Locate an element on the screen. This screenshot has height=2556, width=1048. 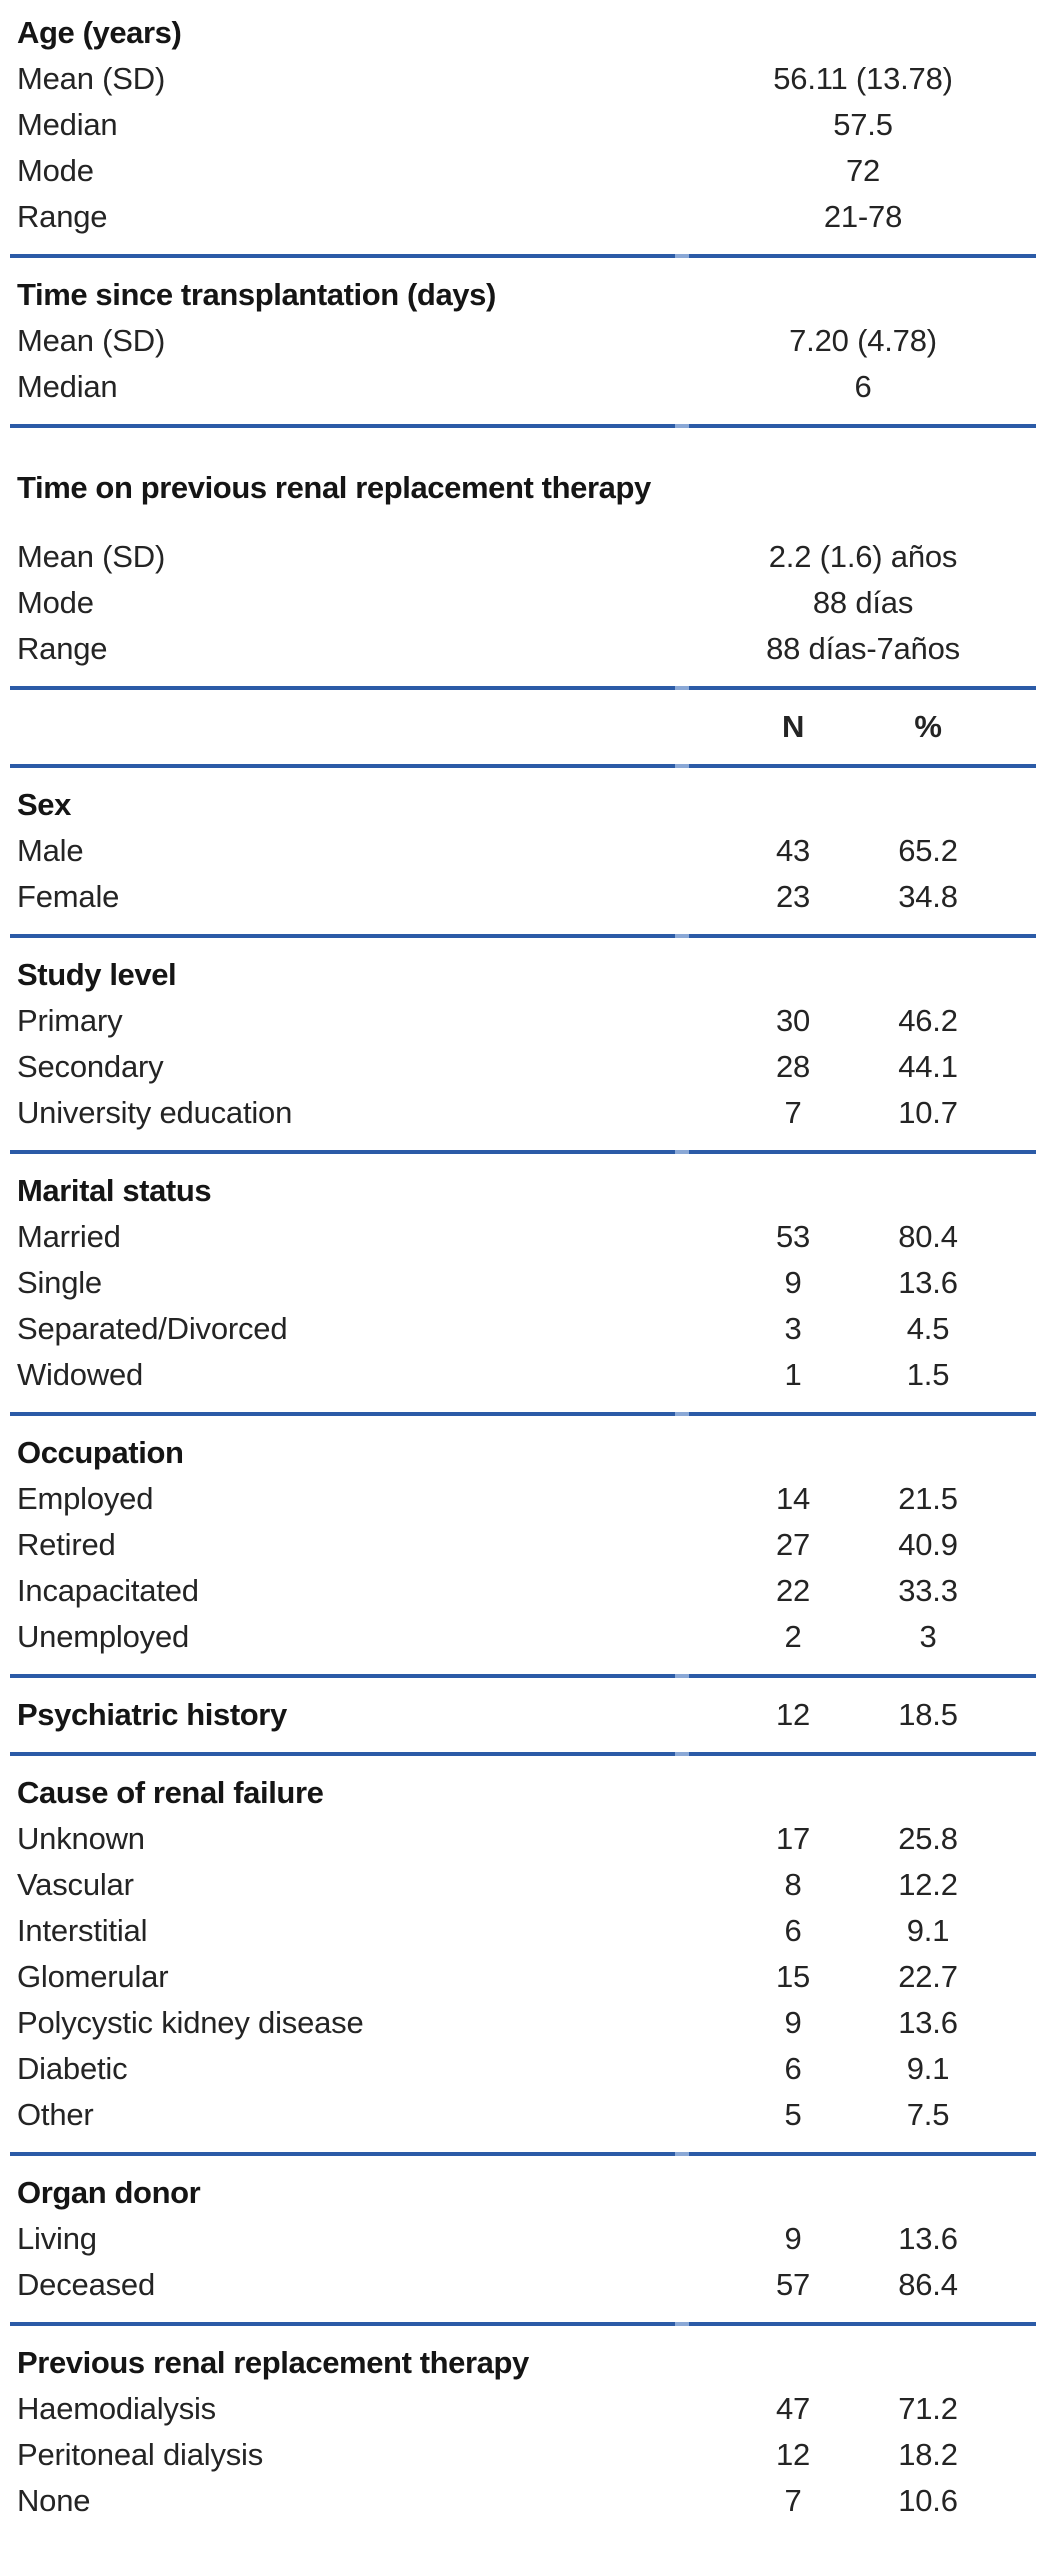
row-label: Retired is located at coordinates (66, 1544).